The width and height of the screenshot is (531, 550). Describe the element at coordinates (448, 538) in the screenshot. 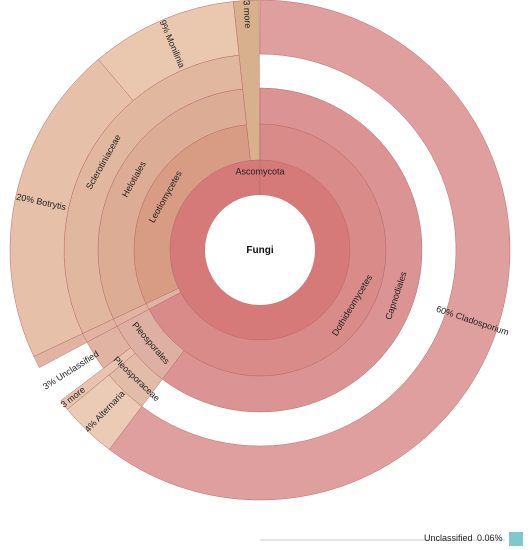

I see `legend-label: Unclassified` at that location.